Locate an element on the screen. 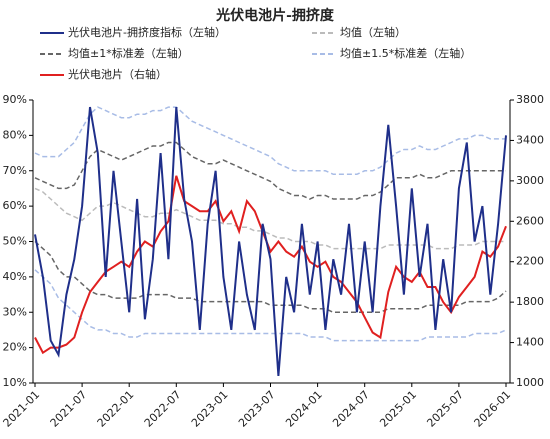  y-tick-label: 40% is located at coordinates (15, 276).